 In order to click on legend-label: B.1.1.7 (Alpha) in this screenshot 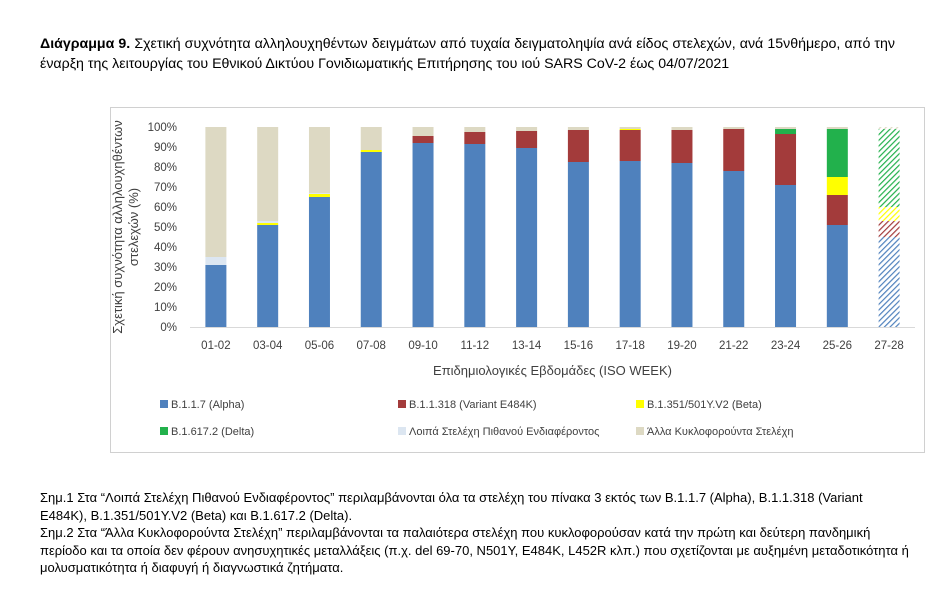, I will do `click(207, 405)`.